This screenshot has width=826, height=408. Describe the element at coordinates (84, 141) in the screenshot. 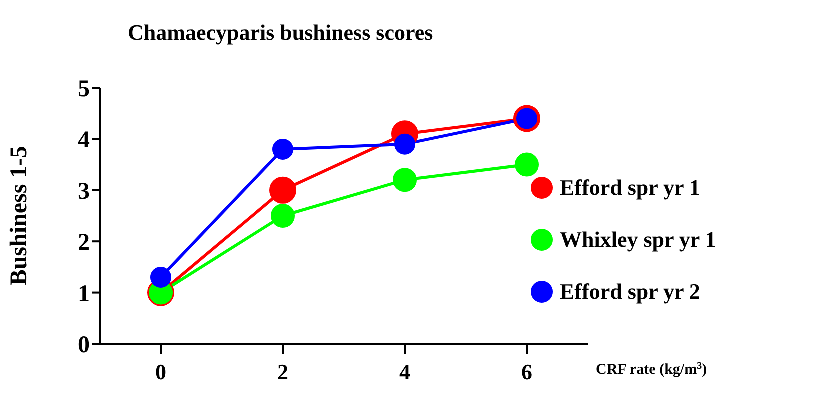

I see `y-tick-label: 4` at that location.